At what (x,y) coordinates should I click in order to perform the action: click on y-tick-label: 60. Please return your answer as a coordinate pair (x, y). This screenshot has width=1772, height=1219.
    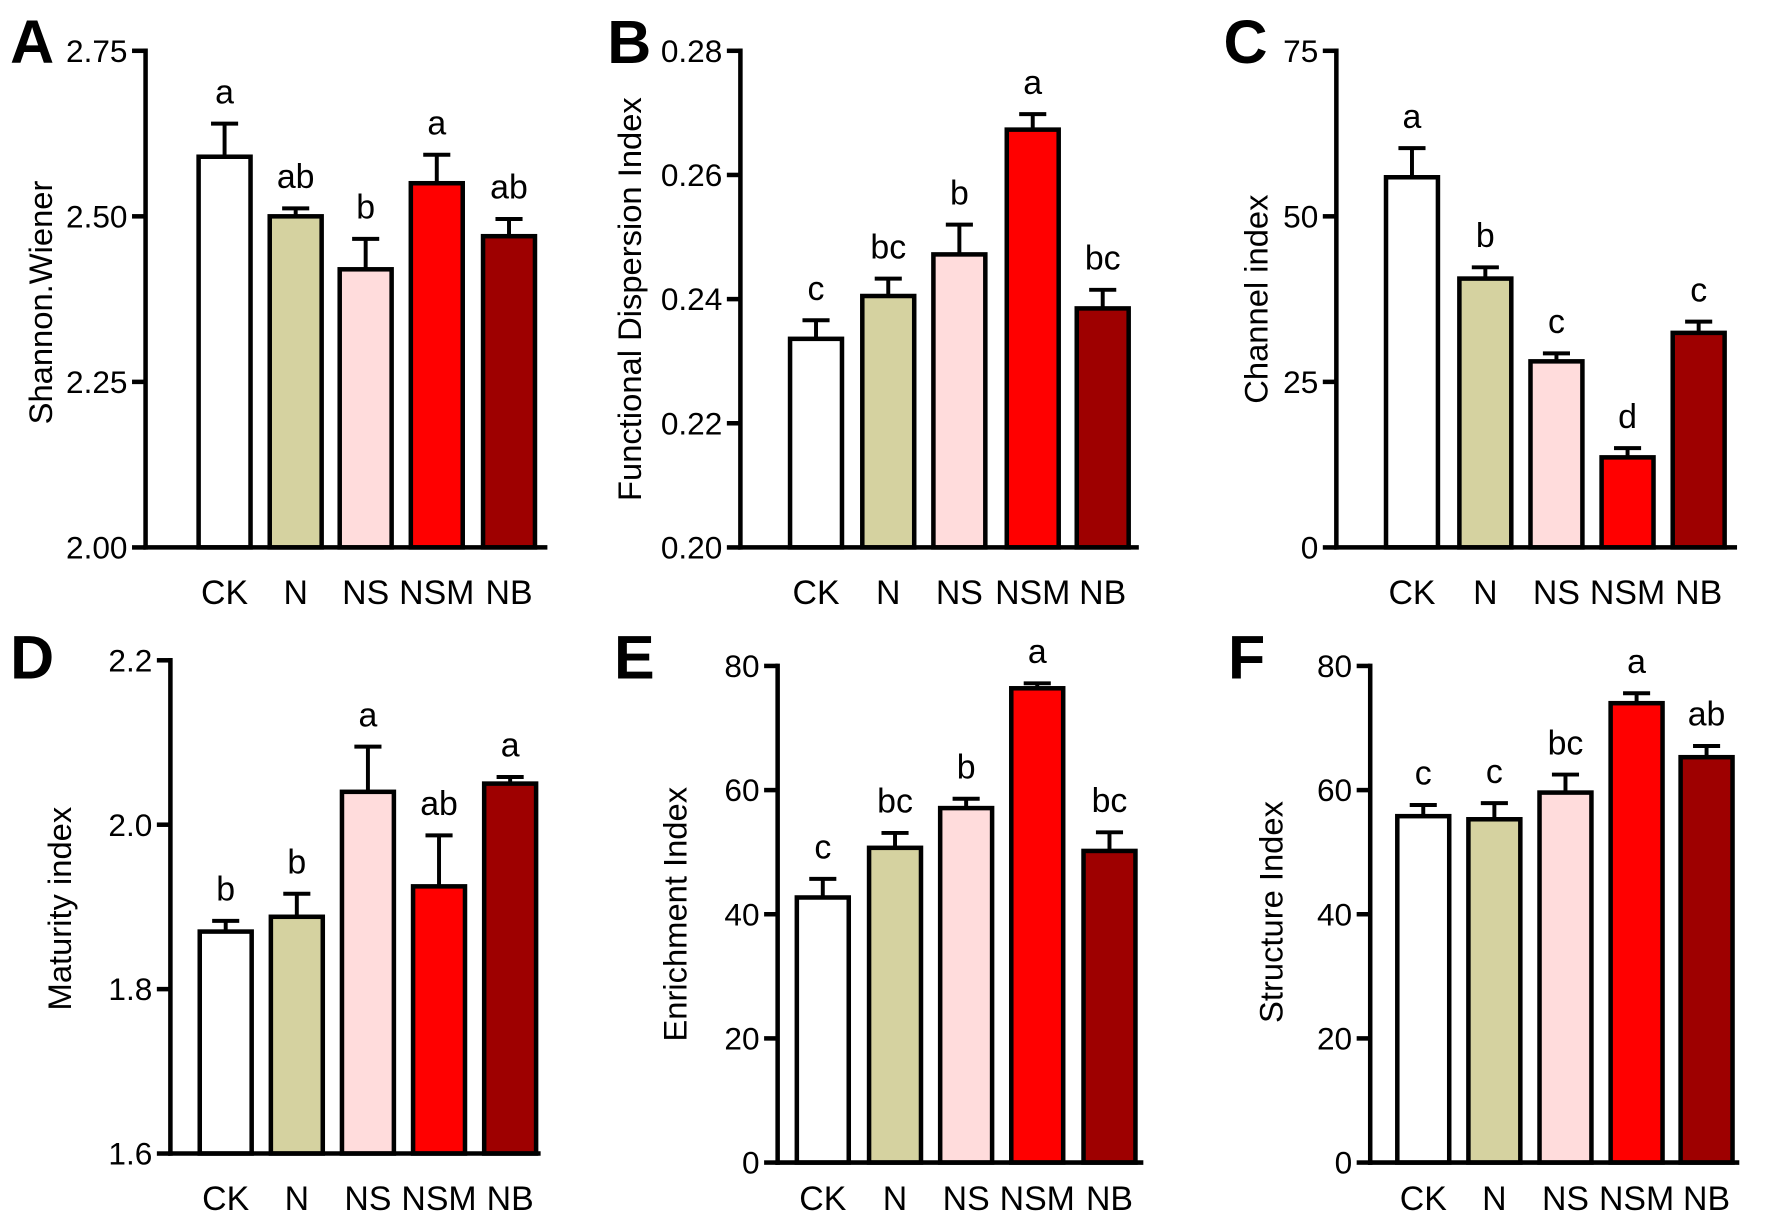
    Looking at the image, I should click on (1334, 790).